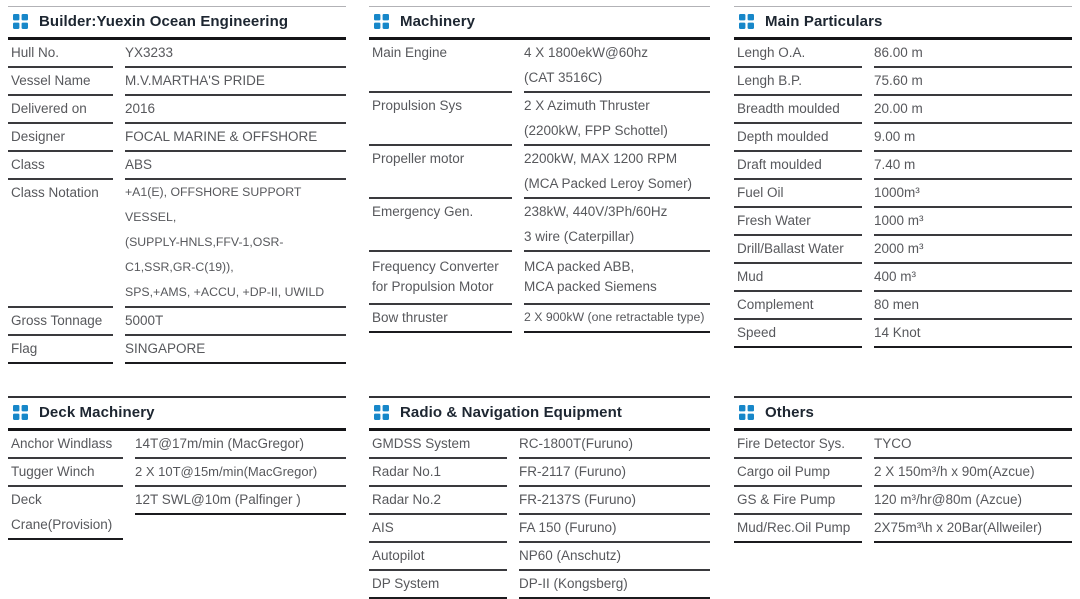 The width and height of the screenshot is (1080, 599). Describe the element at coordinates (798, 138) in the screenshot. I see `spec-label: Depth moulded` at that location.